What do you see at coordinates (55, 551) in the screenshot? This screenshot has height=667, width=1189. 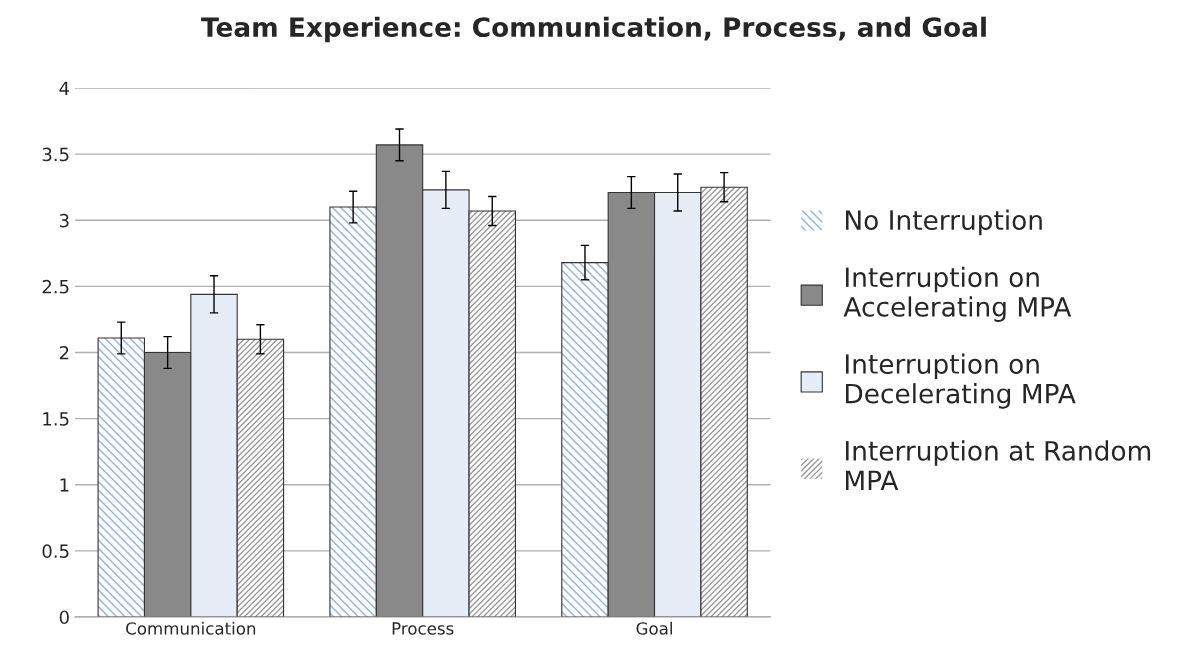 I see `y-tick-label: 0.5` at bounding box center [55, 551].